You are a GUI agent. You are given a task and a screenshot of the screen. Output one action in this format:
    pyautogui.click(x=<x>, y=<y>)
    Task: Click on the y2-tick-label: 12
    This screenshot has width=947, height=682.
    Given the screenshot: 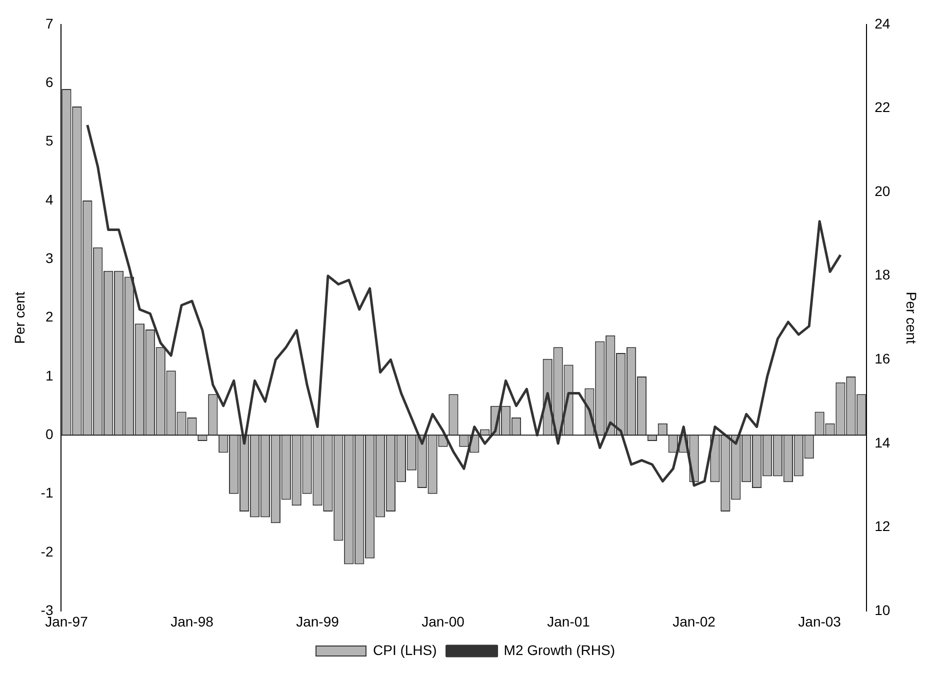 What is the action you would take?
    pyautogui.click(x=882, y=526)
    